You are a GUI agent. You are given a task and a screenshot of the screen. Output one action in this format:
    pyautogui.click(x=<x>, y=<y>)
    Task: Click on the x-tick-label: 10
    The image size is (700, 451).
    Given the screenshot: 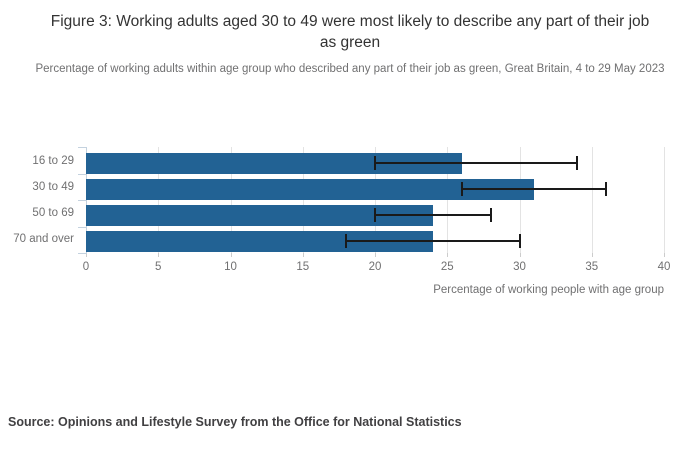 What is the action you would take?
    pyautogui.click(x=230, y=267)
    